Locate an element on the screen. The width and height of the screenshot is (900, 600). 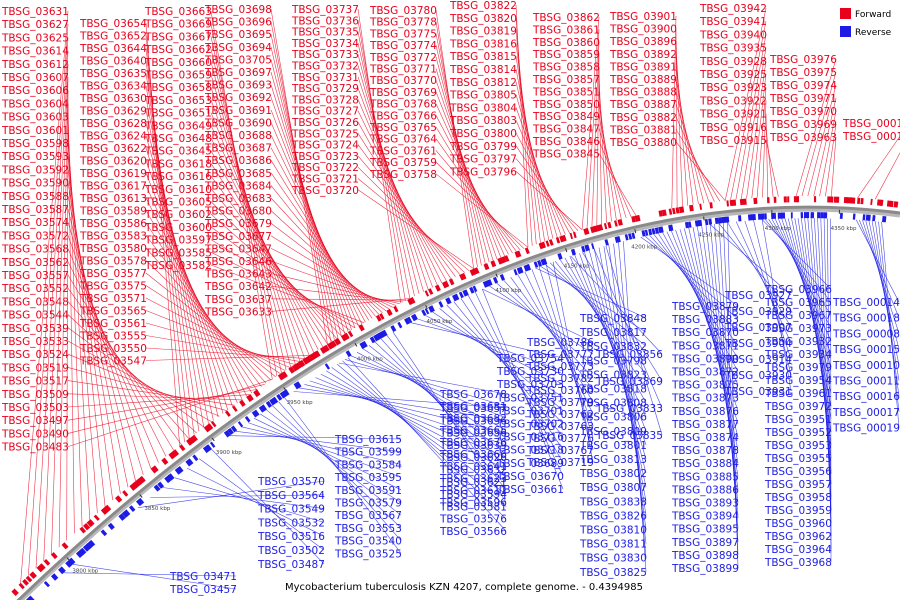
reverse-gene-label: TBSG_03782 is located at coordinates (560, 379).